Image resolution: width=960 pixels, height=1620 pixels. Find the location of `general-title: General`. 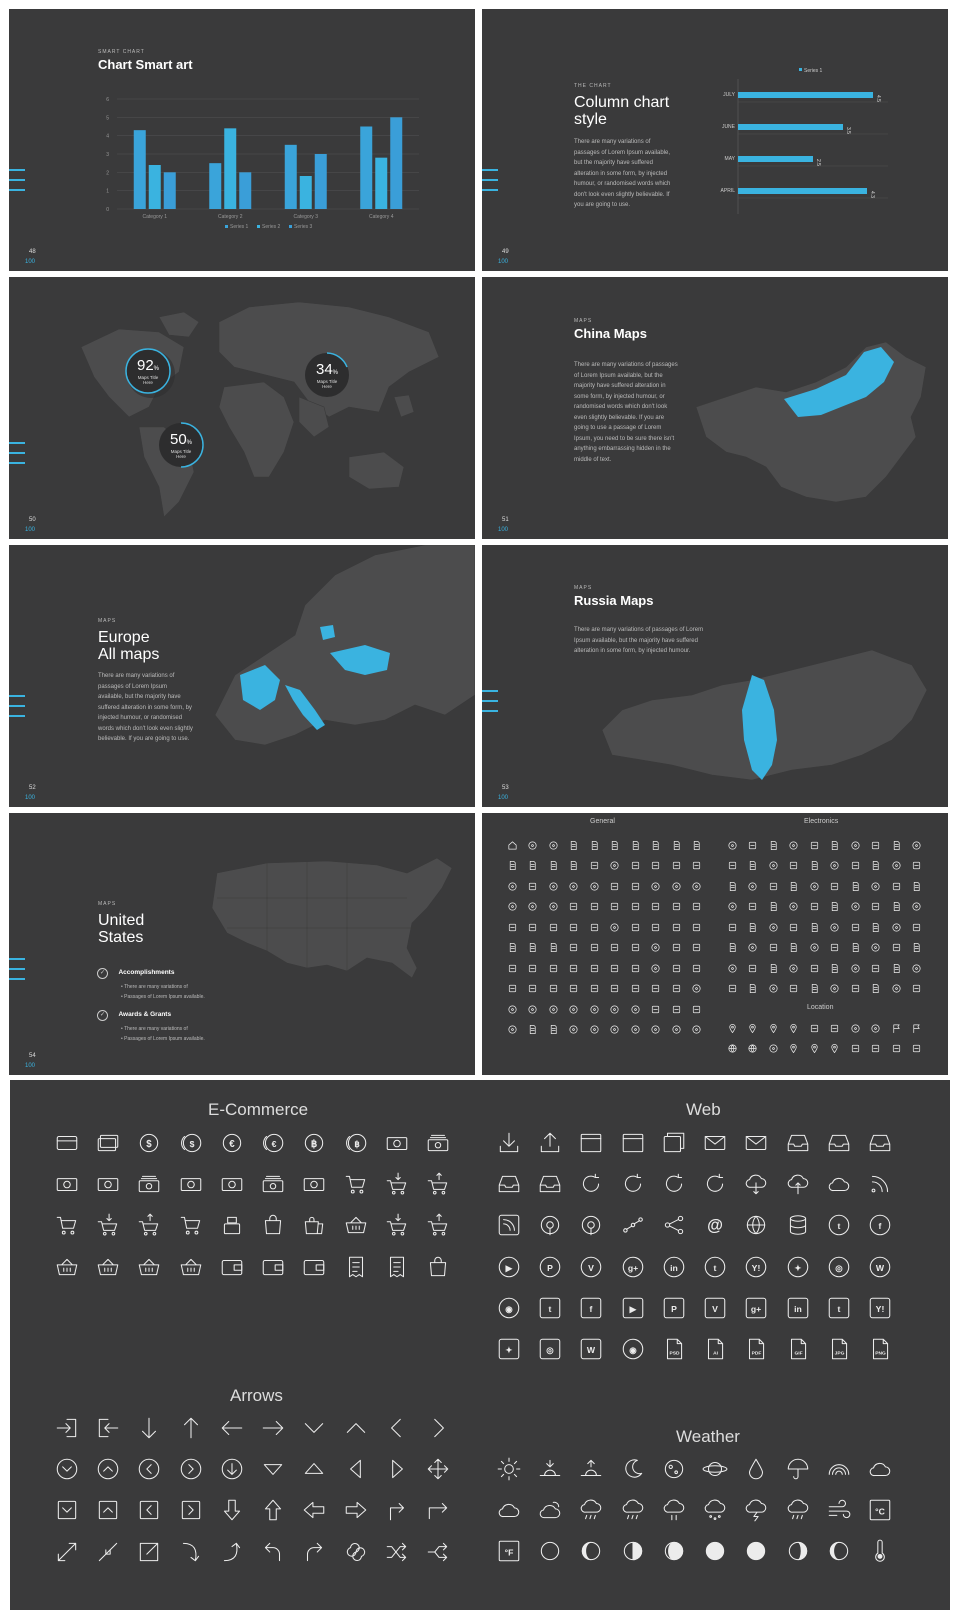

general-title: General is located at coordinates (602, 821).